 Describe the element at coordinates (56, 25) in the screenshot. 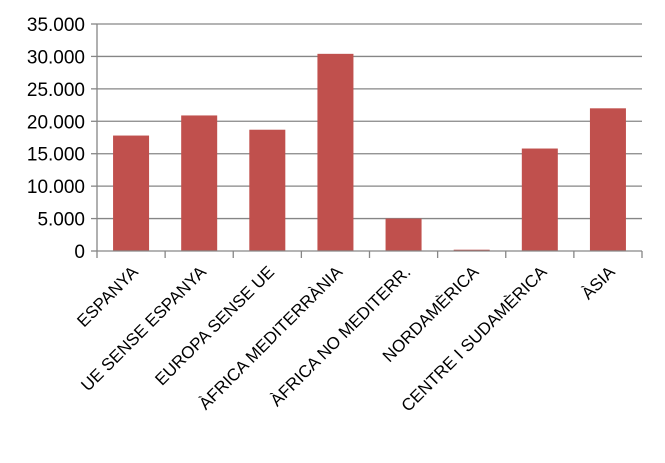

I see `y-tick-label: 35.000` at that location.